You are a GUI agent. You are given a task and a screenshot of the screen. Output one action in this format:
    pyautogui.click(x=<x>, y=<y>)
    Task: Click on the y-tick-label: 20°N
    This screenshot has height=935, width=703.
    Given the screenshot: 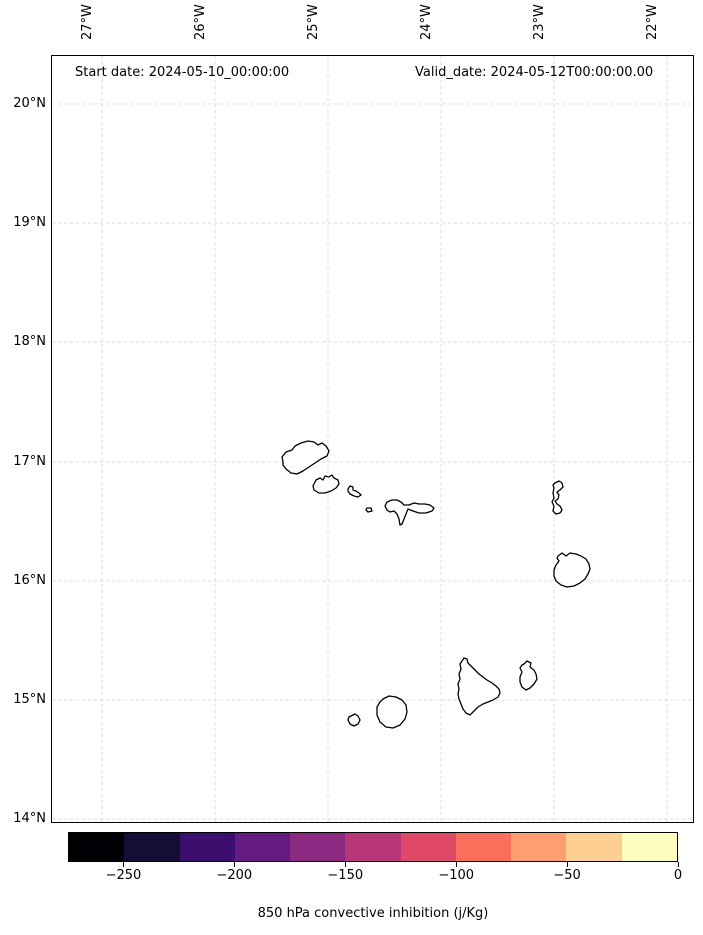 What is the action you would take?
    pyautogui.click(x=29, y=103)
    